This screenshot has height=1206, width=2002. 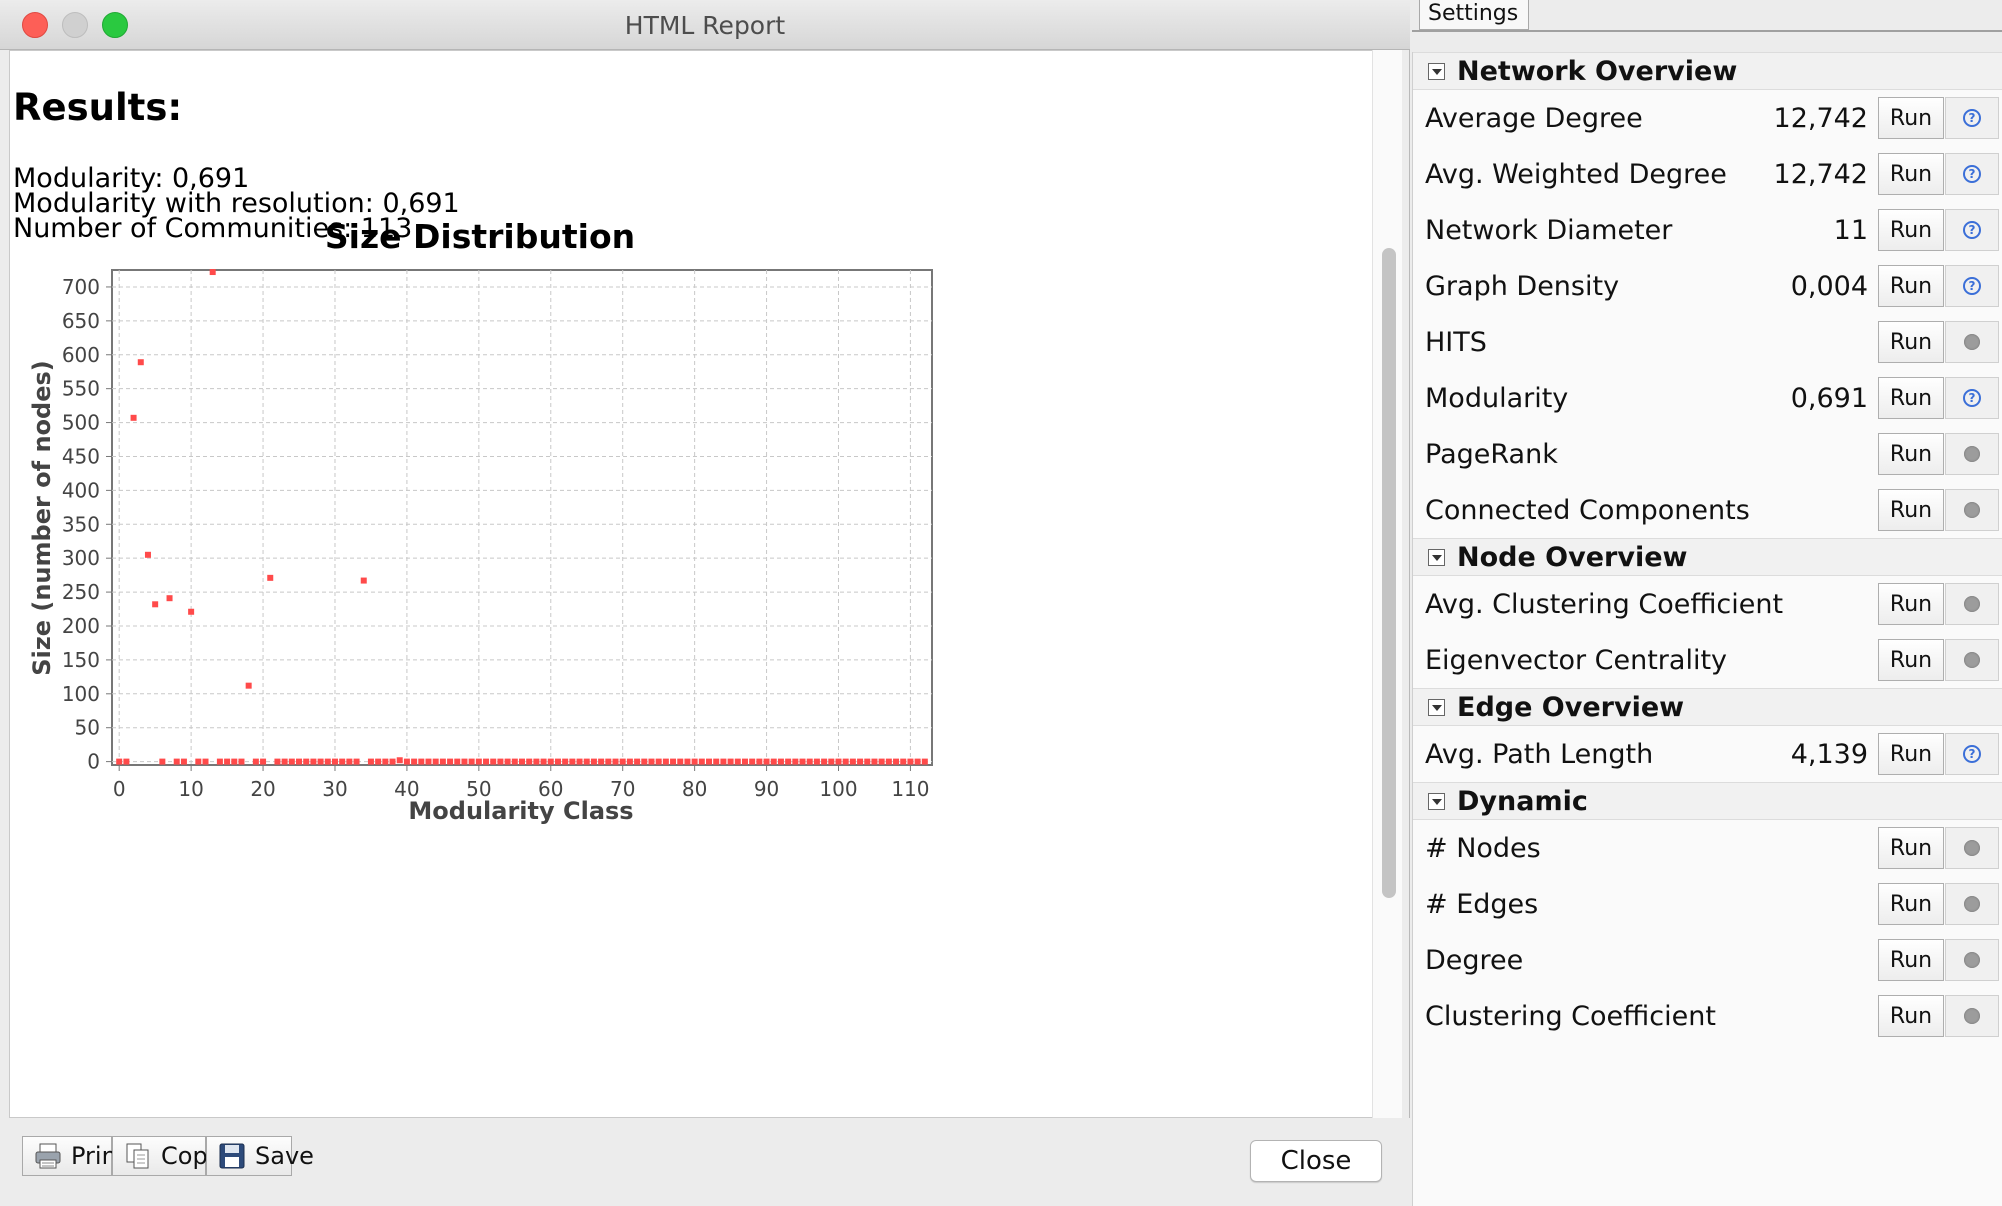 I want to click on section-title: Dynamic, so click(x=1522, y=801).